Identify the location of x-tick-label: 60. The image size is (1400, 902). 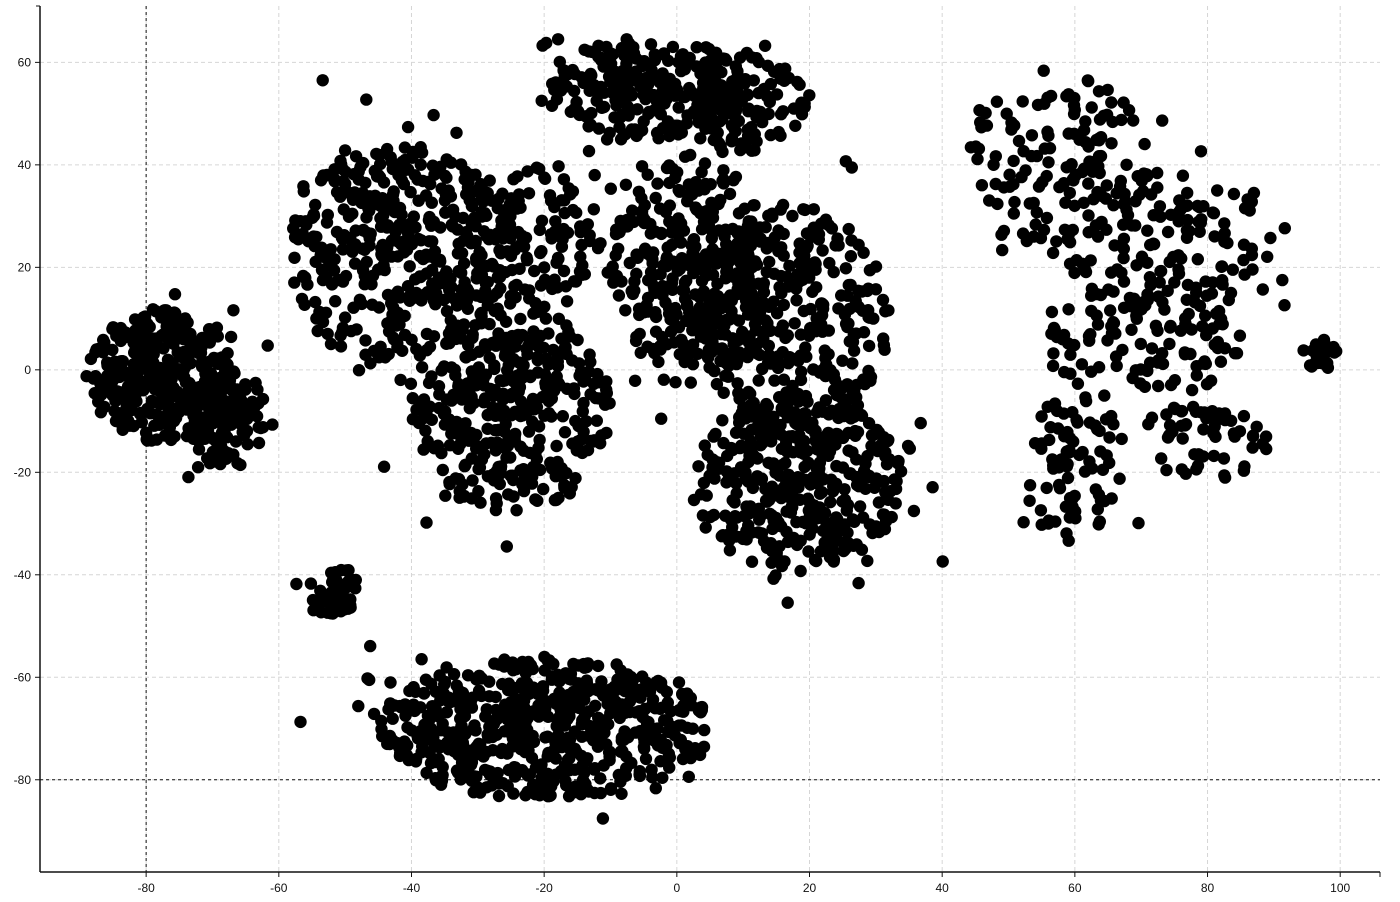
(1075, 888).